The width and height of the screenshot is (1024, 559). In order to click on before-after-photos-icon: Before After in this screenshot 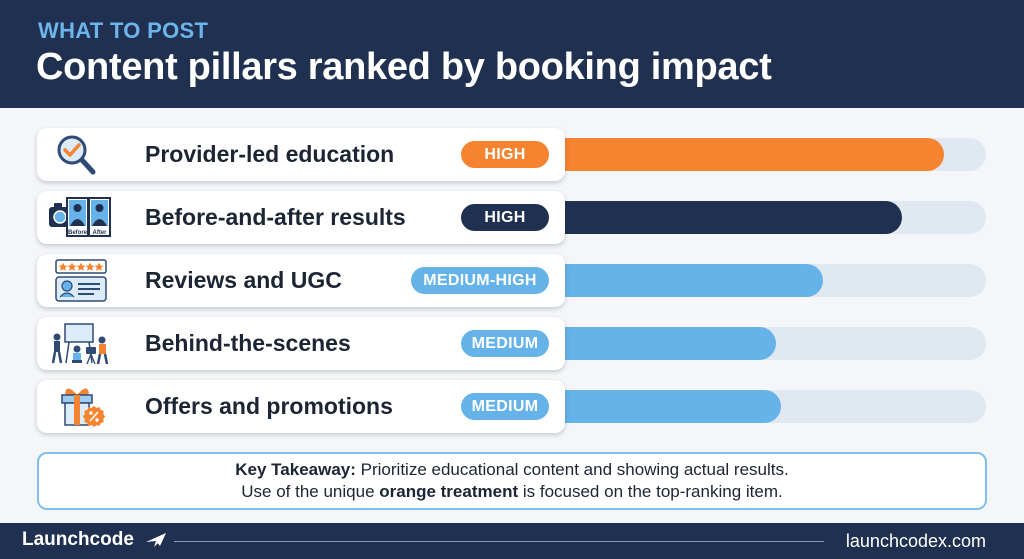, I will do `click(79, 217)`.